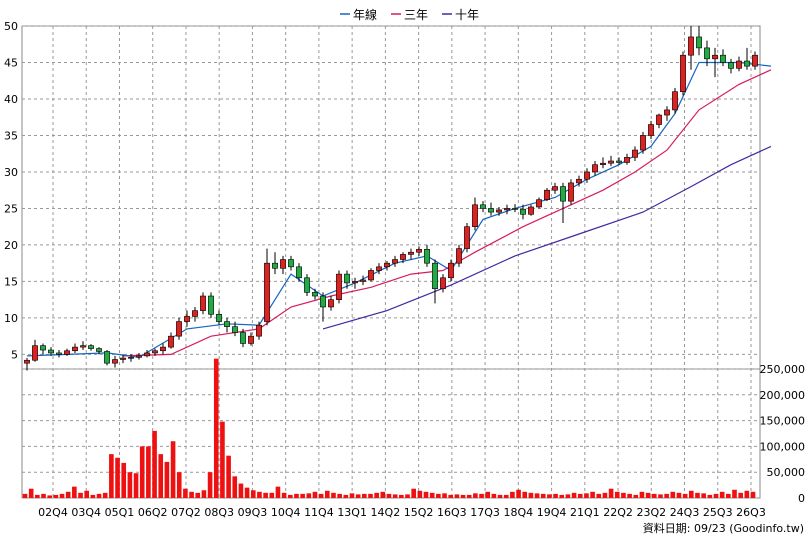 Image resolution: width=808 pixels, height=540 pixels. Describe the element at coordinates (352, 512) in the screenshot. I see `time-tick-label: 13Q1` at that location.